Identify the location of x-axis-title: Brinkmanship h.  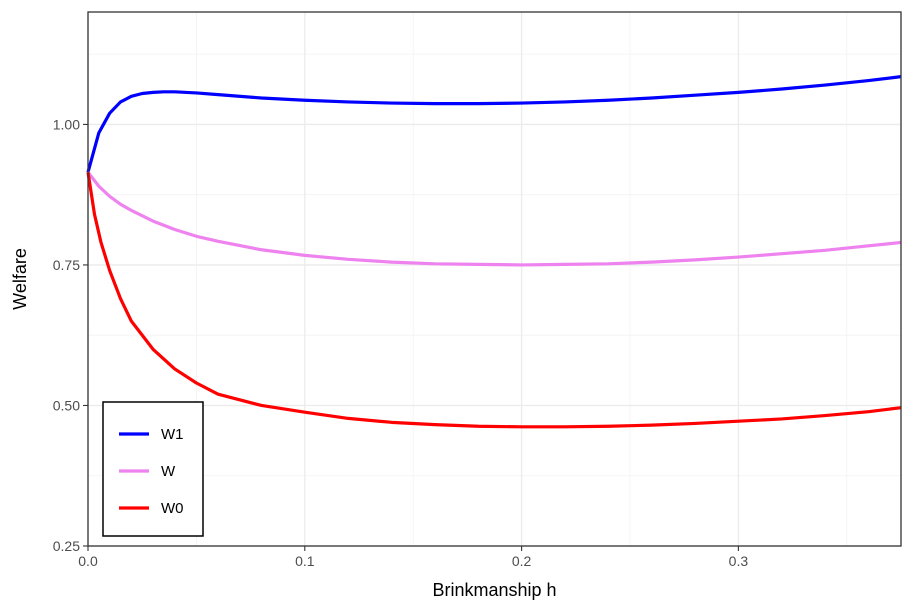
(494, 590).